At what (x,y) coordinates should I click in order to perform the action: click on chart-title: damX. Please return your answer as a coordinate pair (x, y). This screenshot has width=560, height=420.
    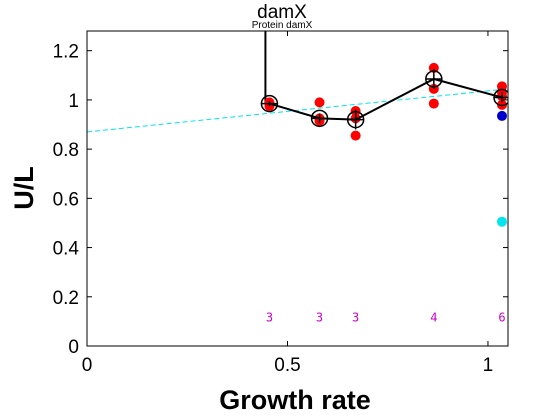
    Looking at the image, I should click on (282, 12).